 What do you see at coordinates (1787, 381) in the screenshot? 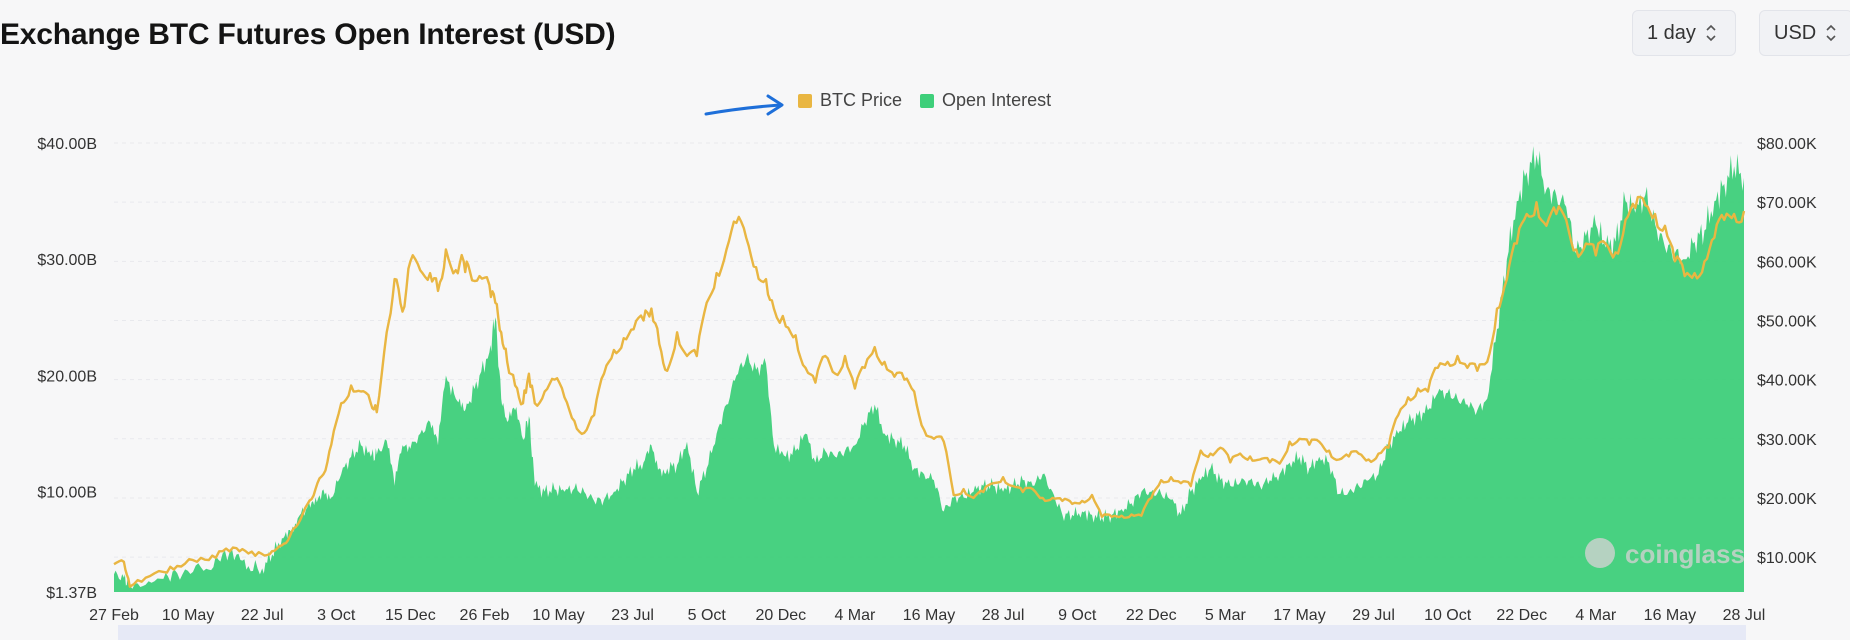
I see `right-axis-tick-label: $40.00K` at bounding box center [1787, 381].